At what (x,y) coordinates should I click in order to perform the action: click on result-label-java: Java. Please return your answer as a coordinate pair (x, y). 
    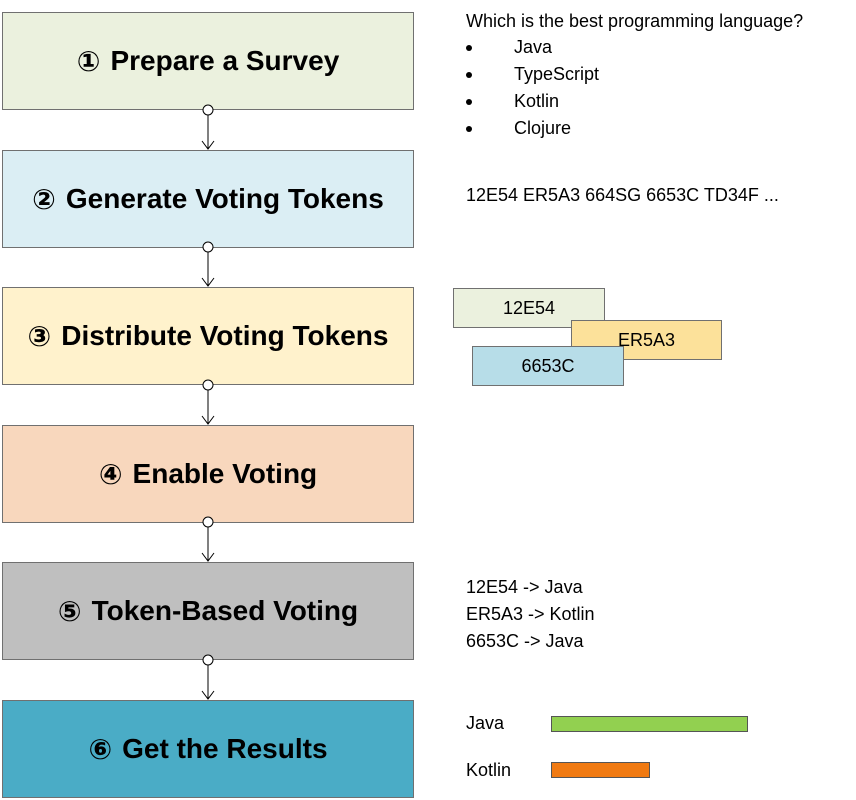
    Looking at the image, I should click on (485, 723).